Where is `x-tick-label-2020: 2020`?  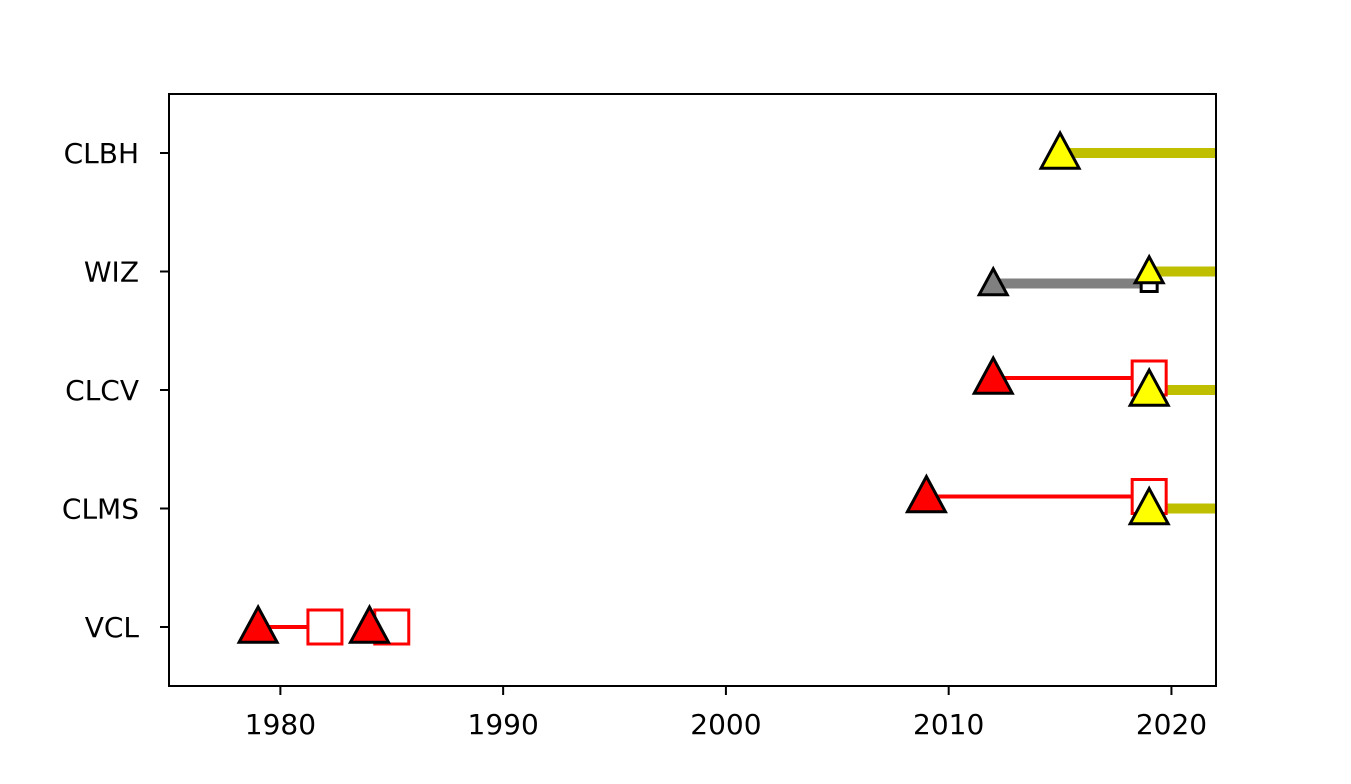
x-tick-label-2020: 2020 is located at coordinates (1171, 724).